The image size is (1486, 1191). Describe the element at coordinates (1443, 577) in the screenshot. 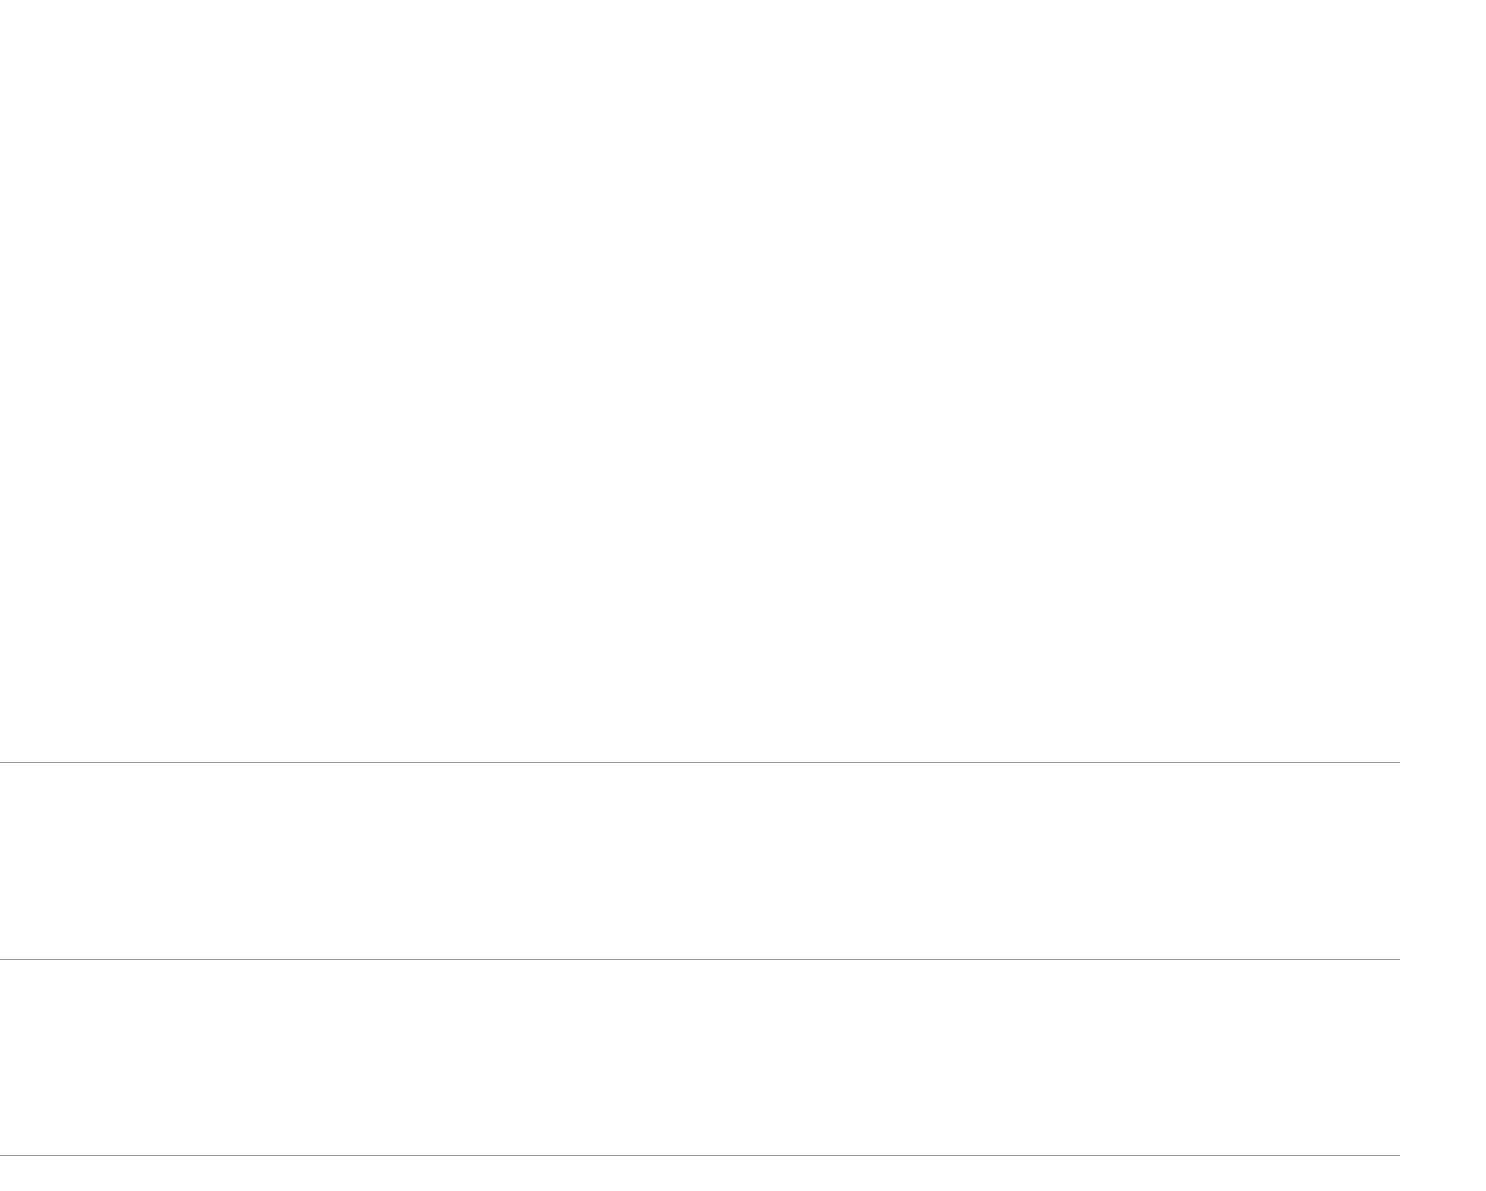

I see `price-axis` at that location.